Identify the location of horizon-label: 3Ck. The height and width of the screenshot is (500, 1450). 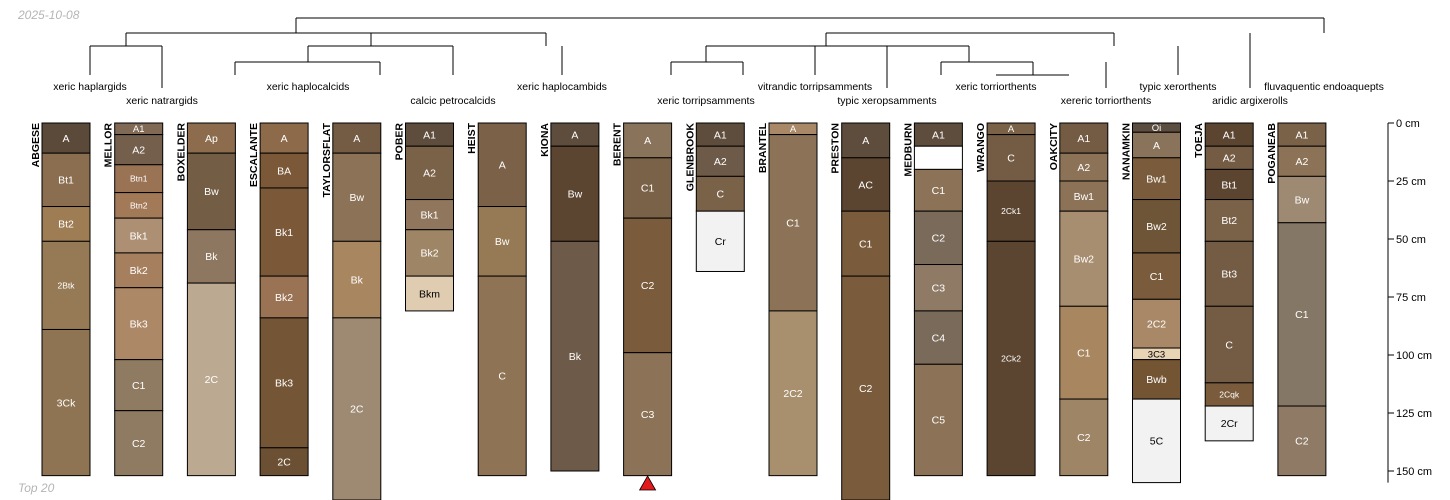
(66, 403).